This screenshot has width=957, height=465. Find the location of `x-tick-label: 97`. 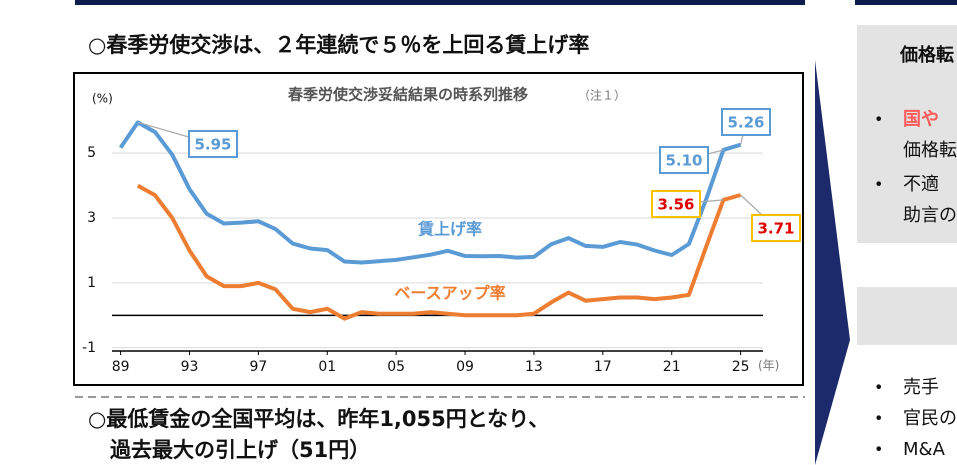

x-tick-label: 97 is located at coordinates (258, 367).